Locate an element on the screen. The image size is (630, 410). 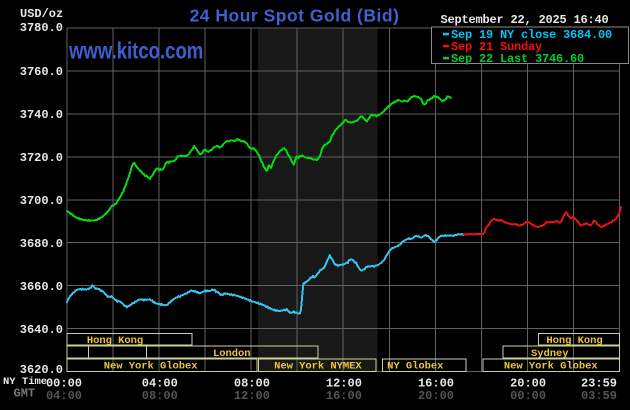
svg-text: September 22, 2025 16:40 is located at coordinates (525, 20).